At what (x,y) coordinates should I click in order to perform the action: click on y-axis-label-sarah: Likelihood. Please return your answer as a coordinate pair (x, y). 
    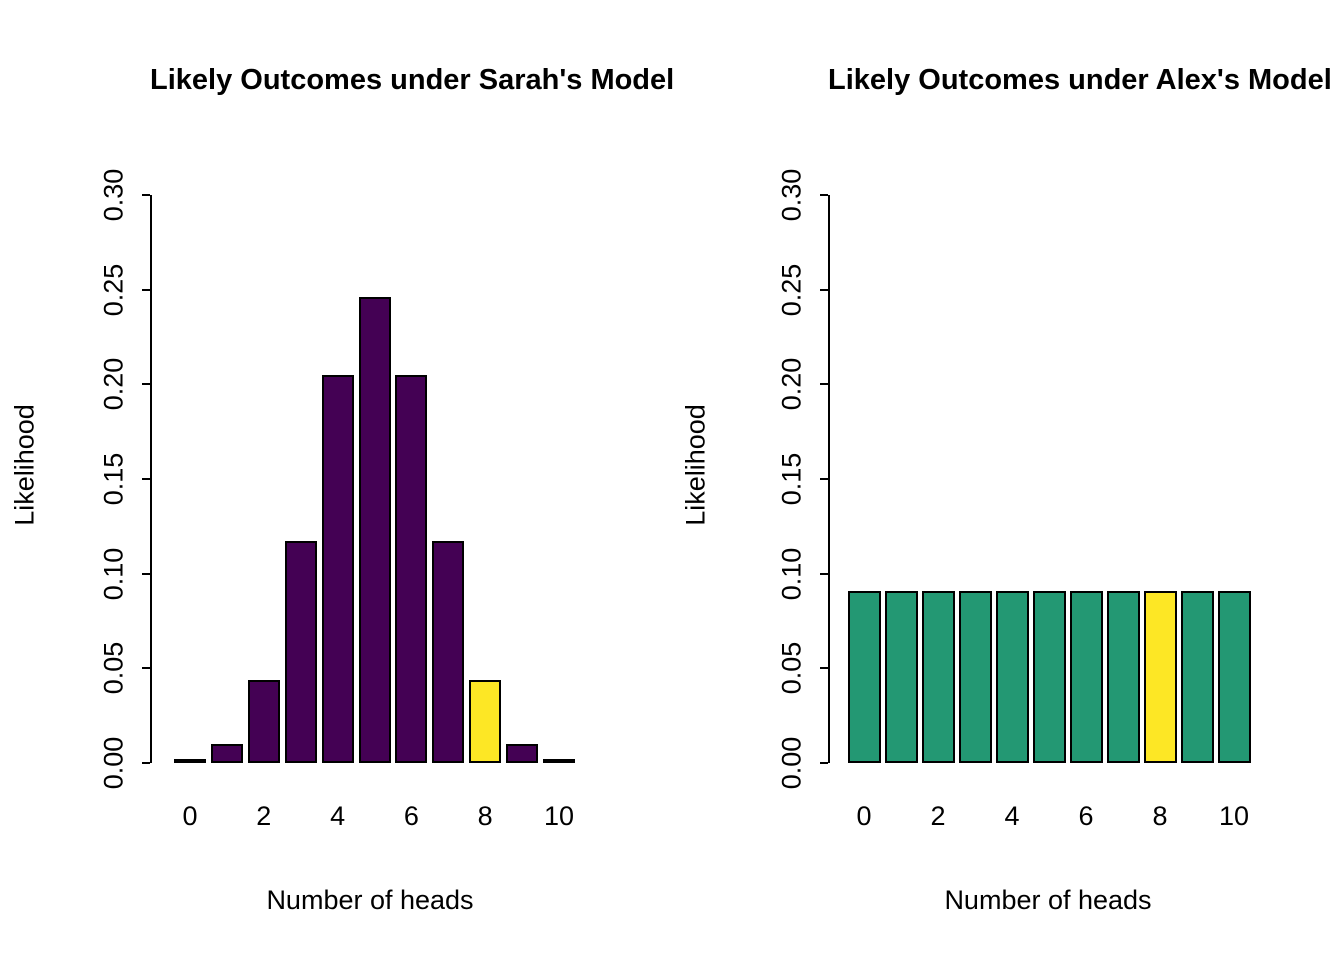
    Looking at the image, I should click on (24, 465).